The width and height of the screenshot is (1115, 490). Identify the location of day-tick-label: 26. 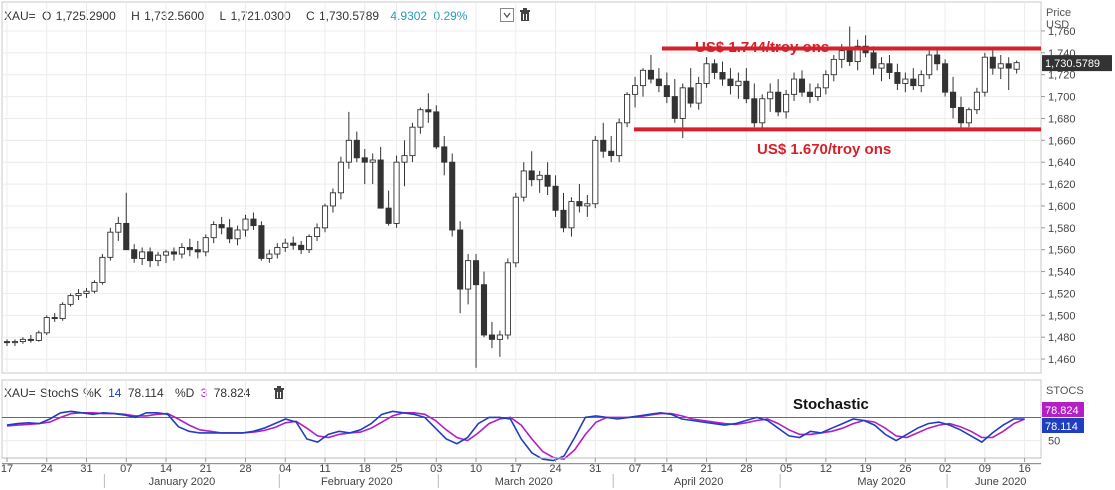
(905, 469).